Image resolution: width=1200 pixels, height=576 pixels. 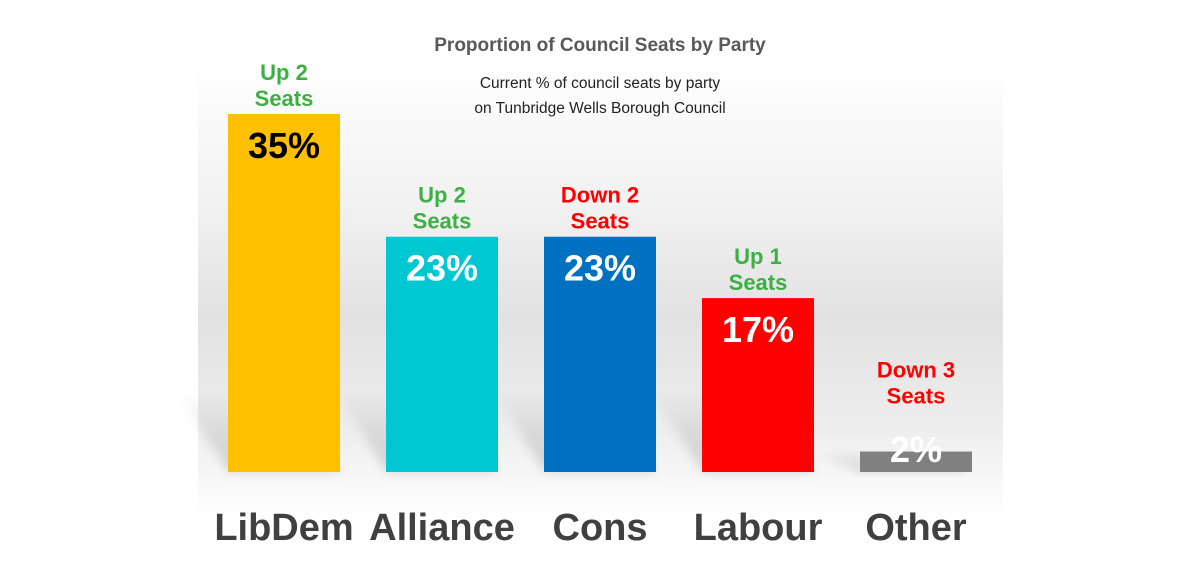 What do you see at coordinates (283, 528) in the screenshot?
I see `category-label-libdem: LibDem` at bounding box center [283, 528].